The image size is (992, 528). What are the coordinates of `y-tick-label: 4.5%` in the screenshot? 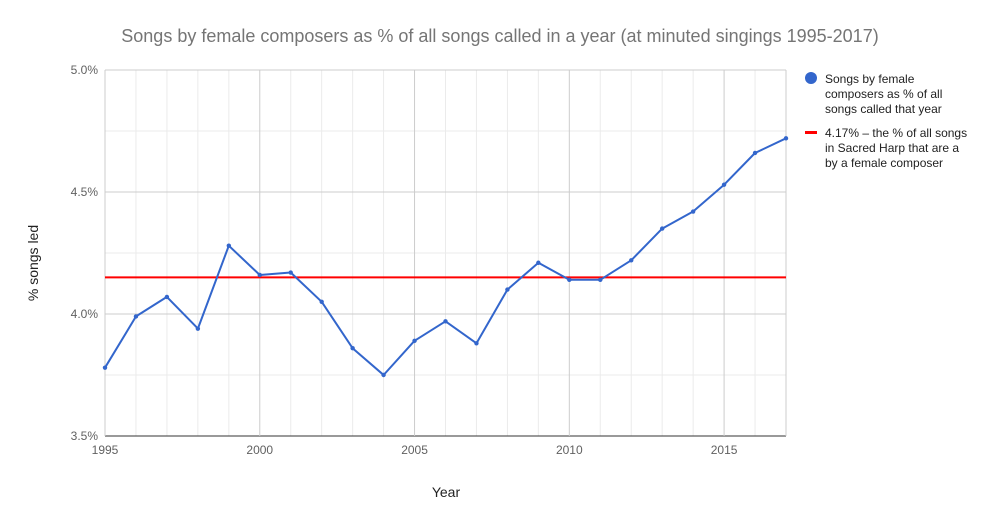 It's located at (85, 192).